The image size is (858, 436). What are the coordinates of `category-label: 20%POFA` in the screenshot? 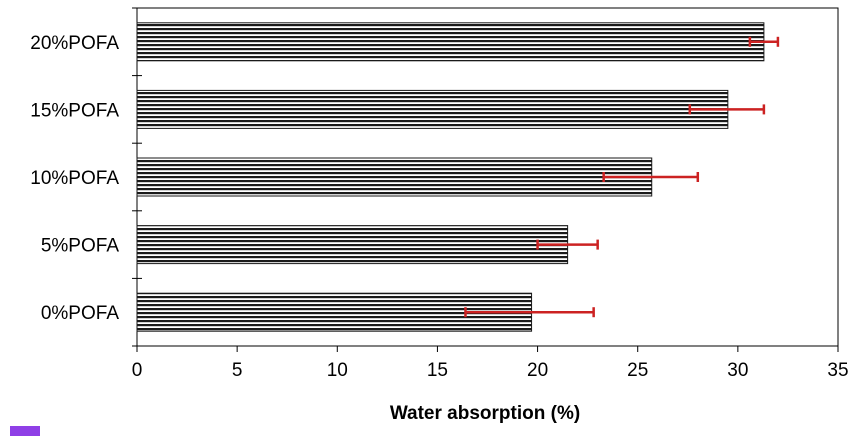 It's located at (74, 43).